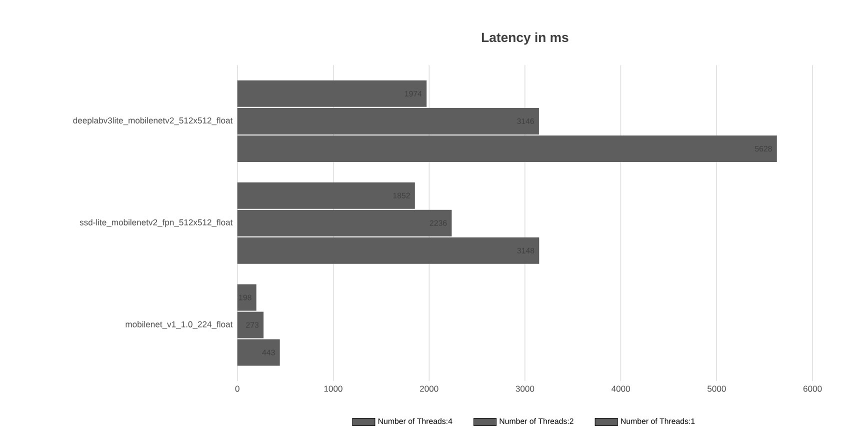  What do you see at coordinates (333, 388) in the screenshot?
I see `x-tick-label: 1000` at bounding box center [333, 388].